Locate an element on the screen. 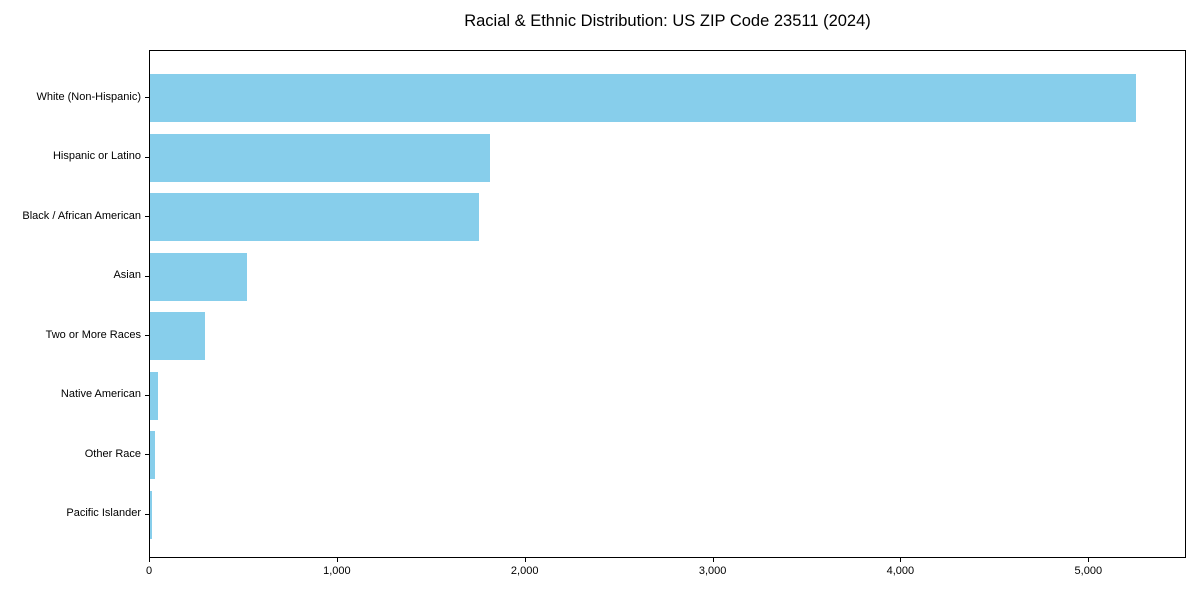 This screenshot has width=1200, height=600. y-tick-label: Asian is located at coordinates (127, 275).